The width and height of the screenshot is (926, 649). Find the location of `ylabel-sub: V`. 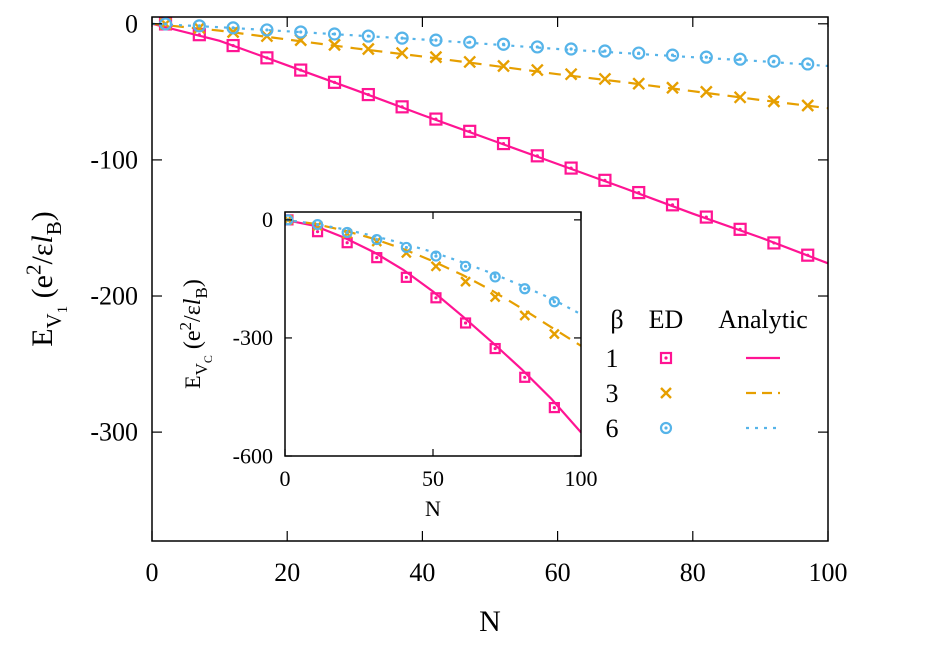

ylabel-sub: V is located at coordinates (54, 320).